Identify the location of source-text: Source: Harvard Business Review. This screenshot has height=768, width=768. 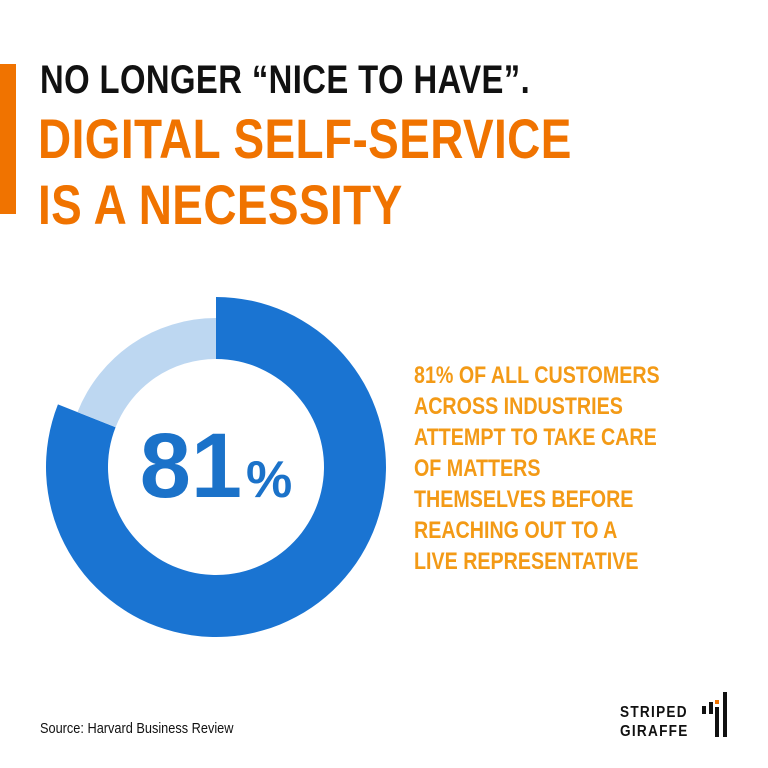
(137, 728).